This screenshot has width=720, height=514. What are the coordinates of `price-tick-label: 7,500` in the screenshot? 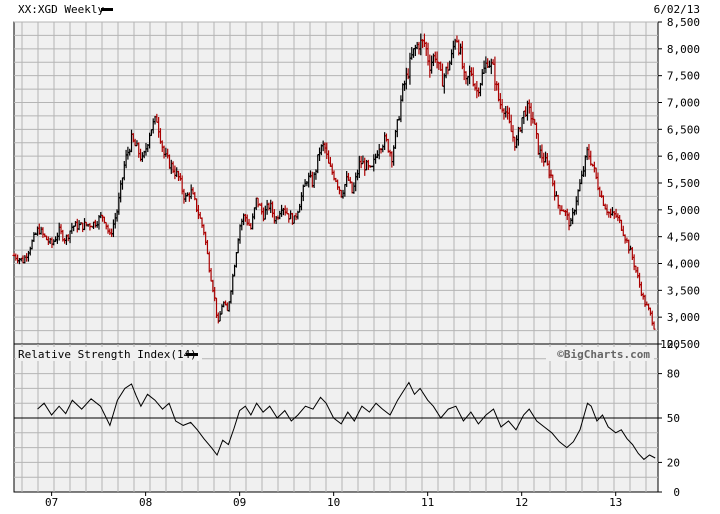 It's located at (683, 76).